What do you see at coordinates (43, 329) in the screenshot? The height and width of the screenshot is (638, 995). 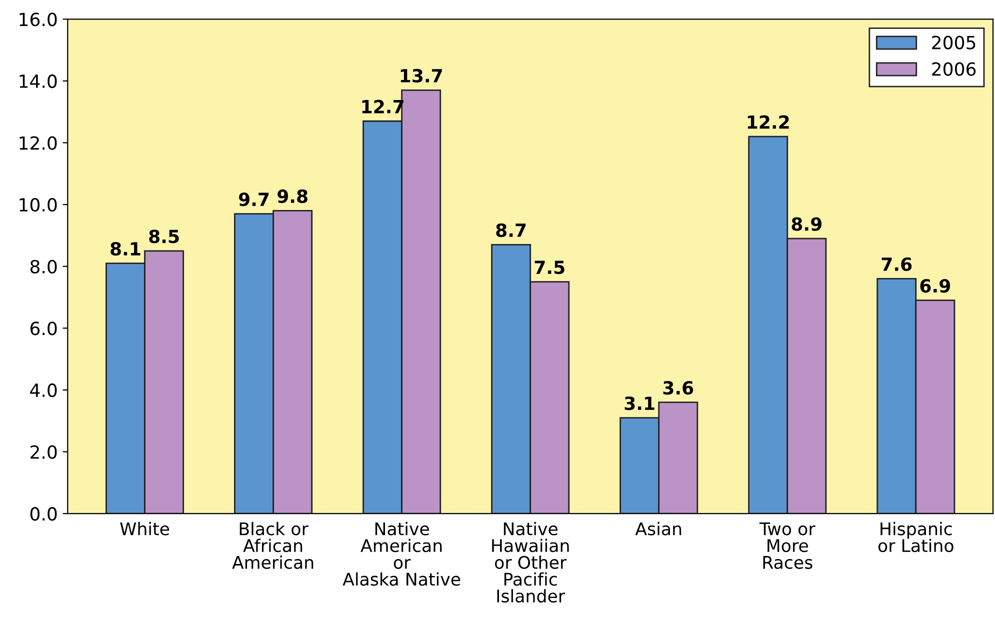 I see `y-tick-label: 6.0` at bounding box center [43, 329].